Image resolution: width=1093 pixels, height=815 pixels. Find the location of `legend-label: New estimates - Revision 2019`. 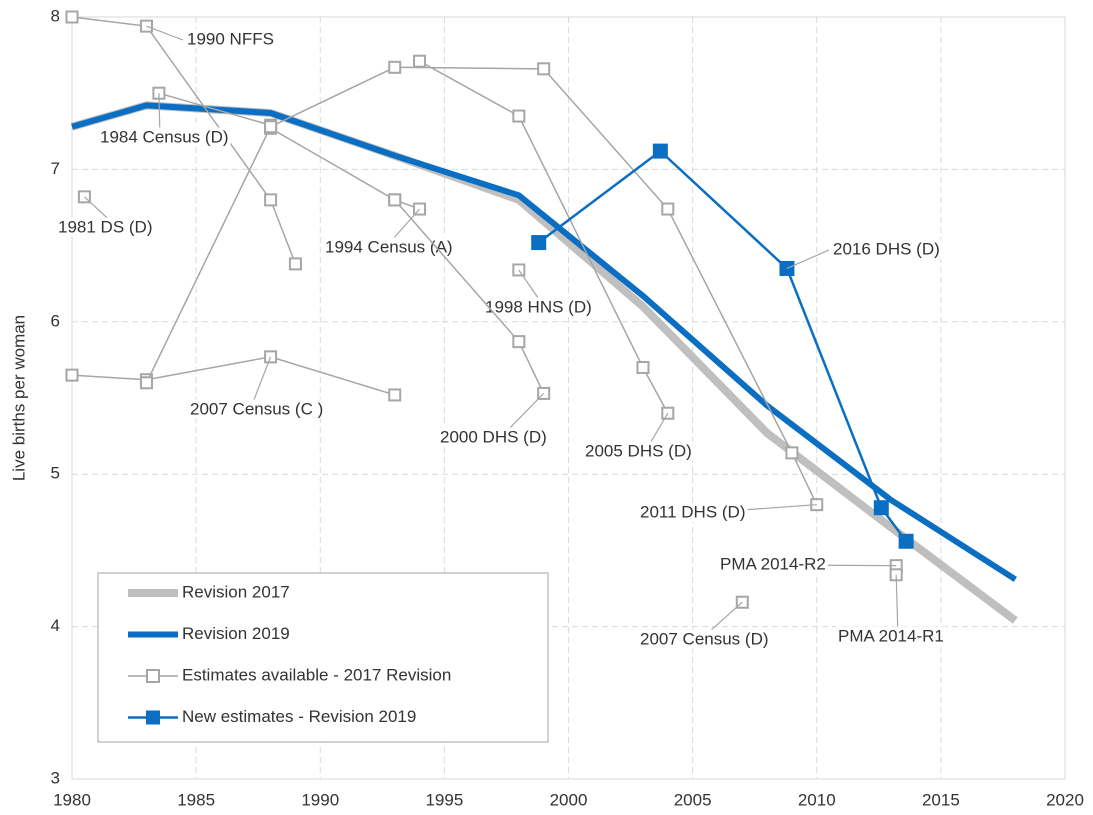

legend-label: New estimates - Revision 2019 is located at coordinates (299, 716).